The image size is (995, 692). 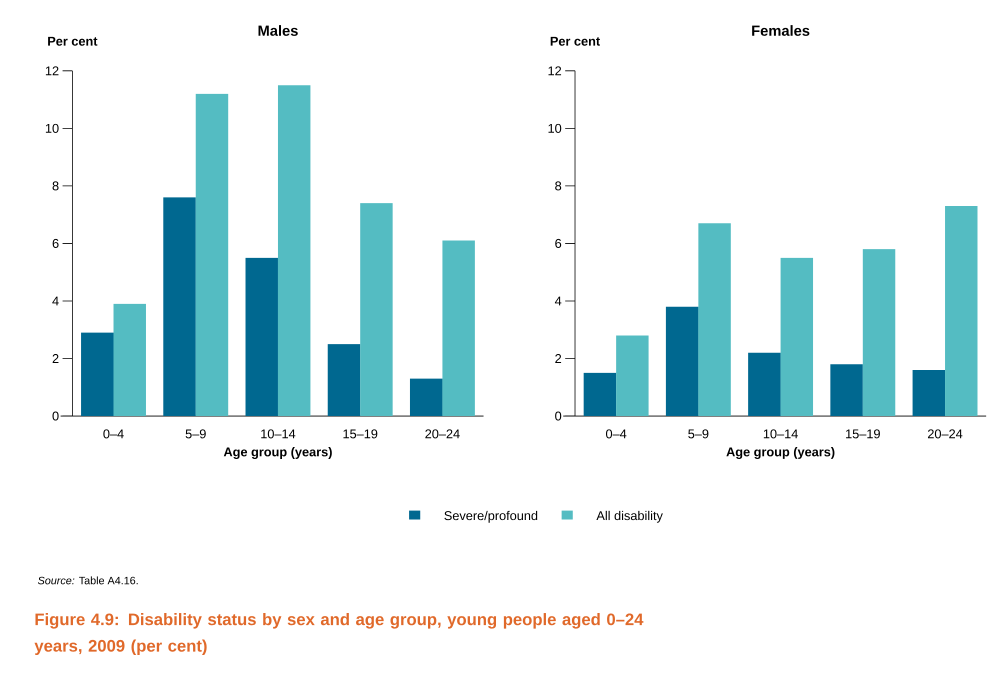 I want to click on caption: Figure 4.9: Disability status by sex and age group, young people aged 0–24 years, 2009 (per cent), so click(x=339, y=633).